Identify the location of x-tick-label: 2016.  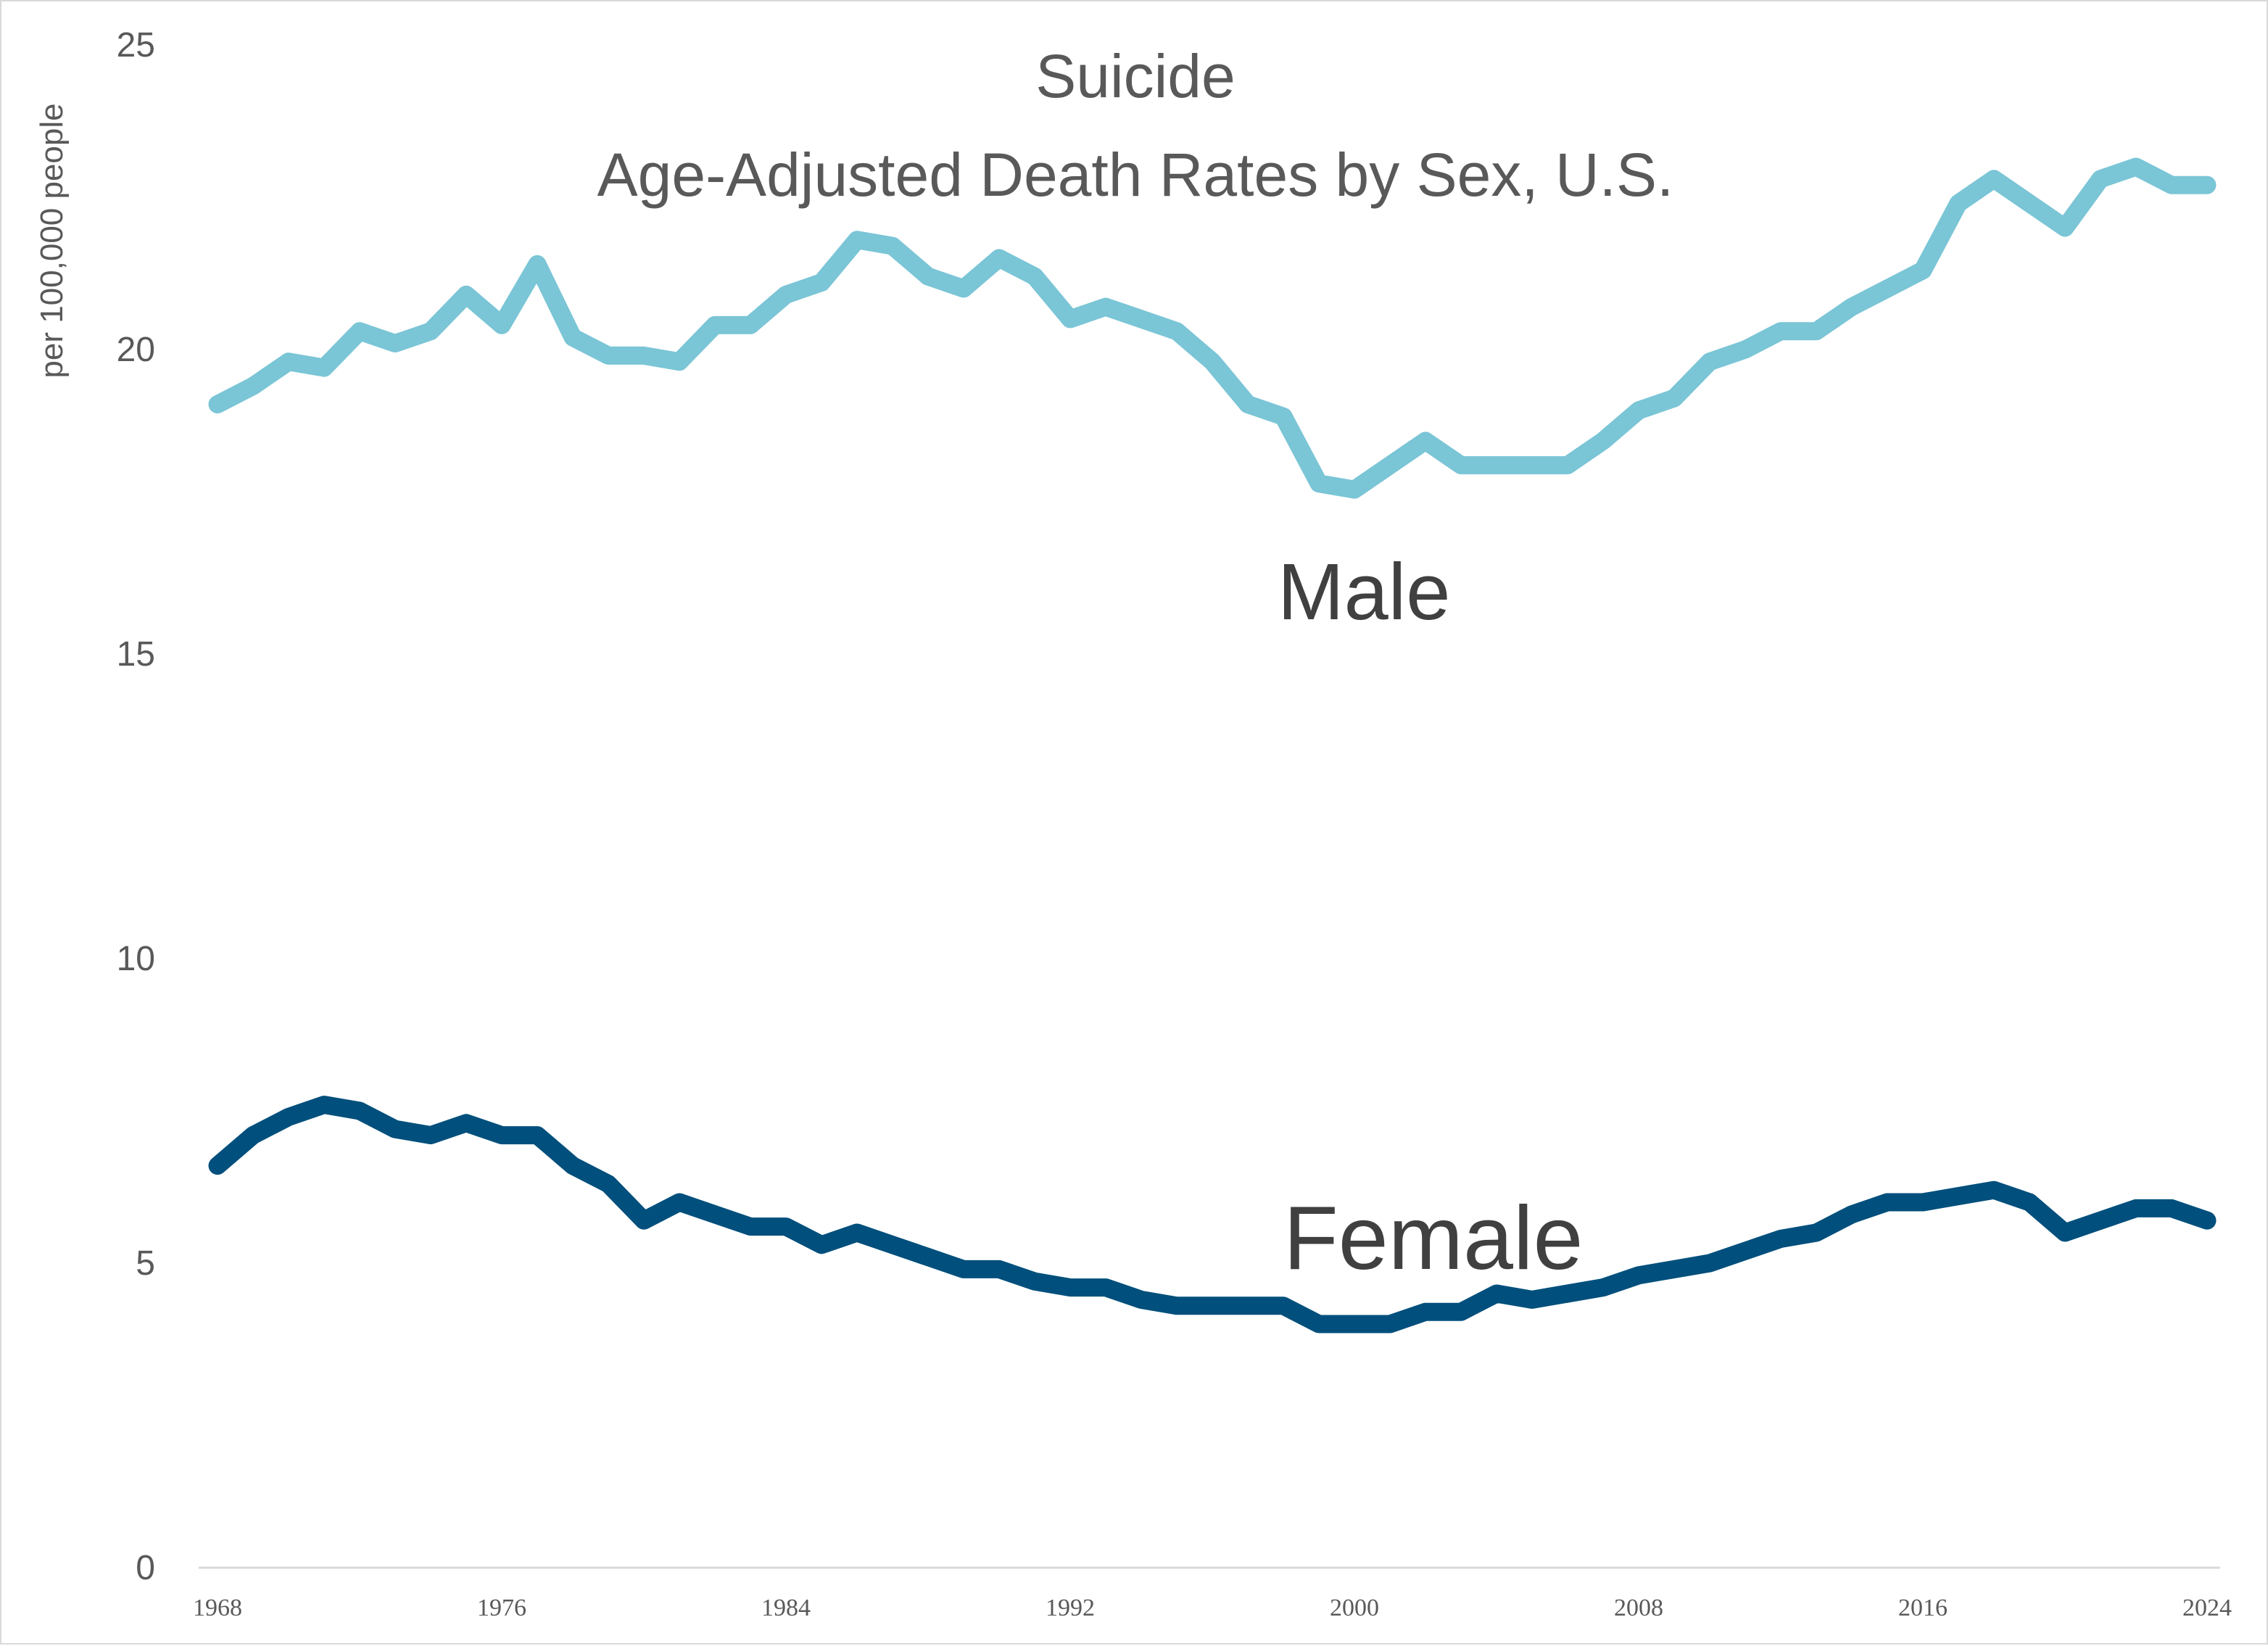
(1923, 1608).